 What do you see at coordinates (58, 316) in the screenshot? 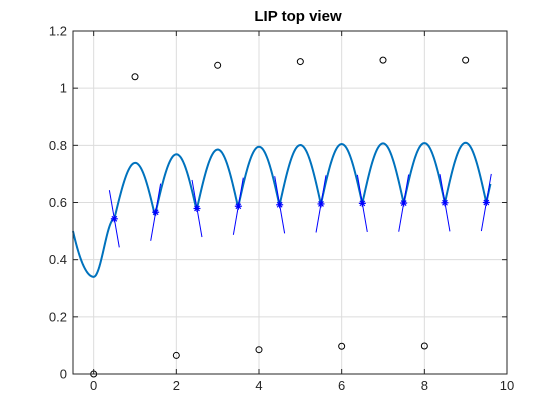
I see `y-tick-label-1: 0.2` at bounding box center [58, 316].